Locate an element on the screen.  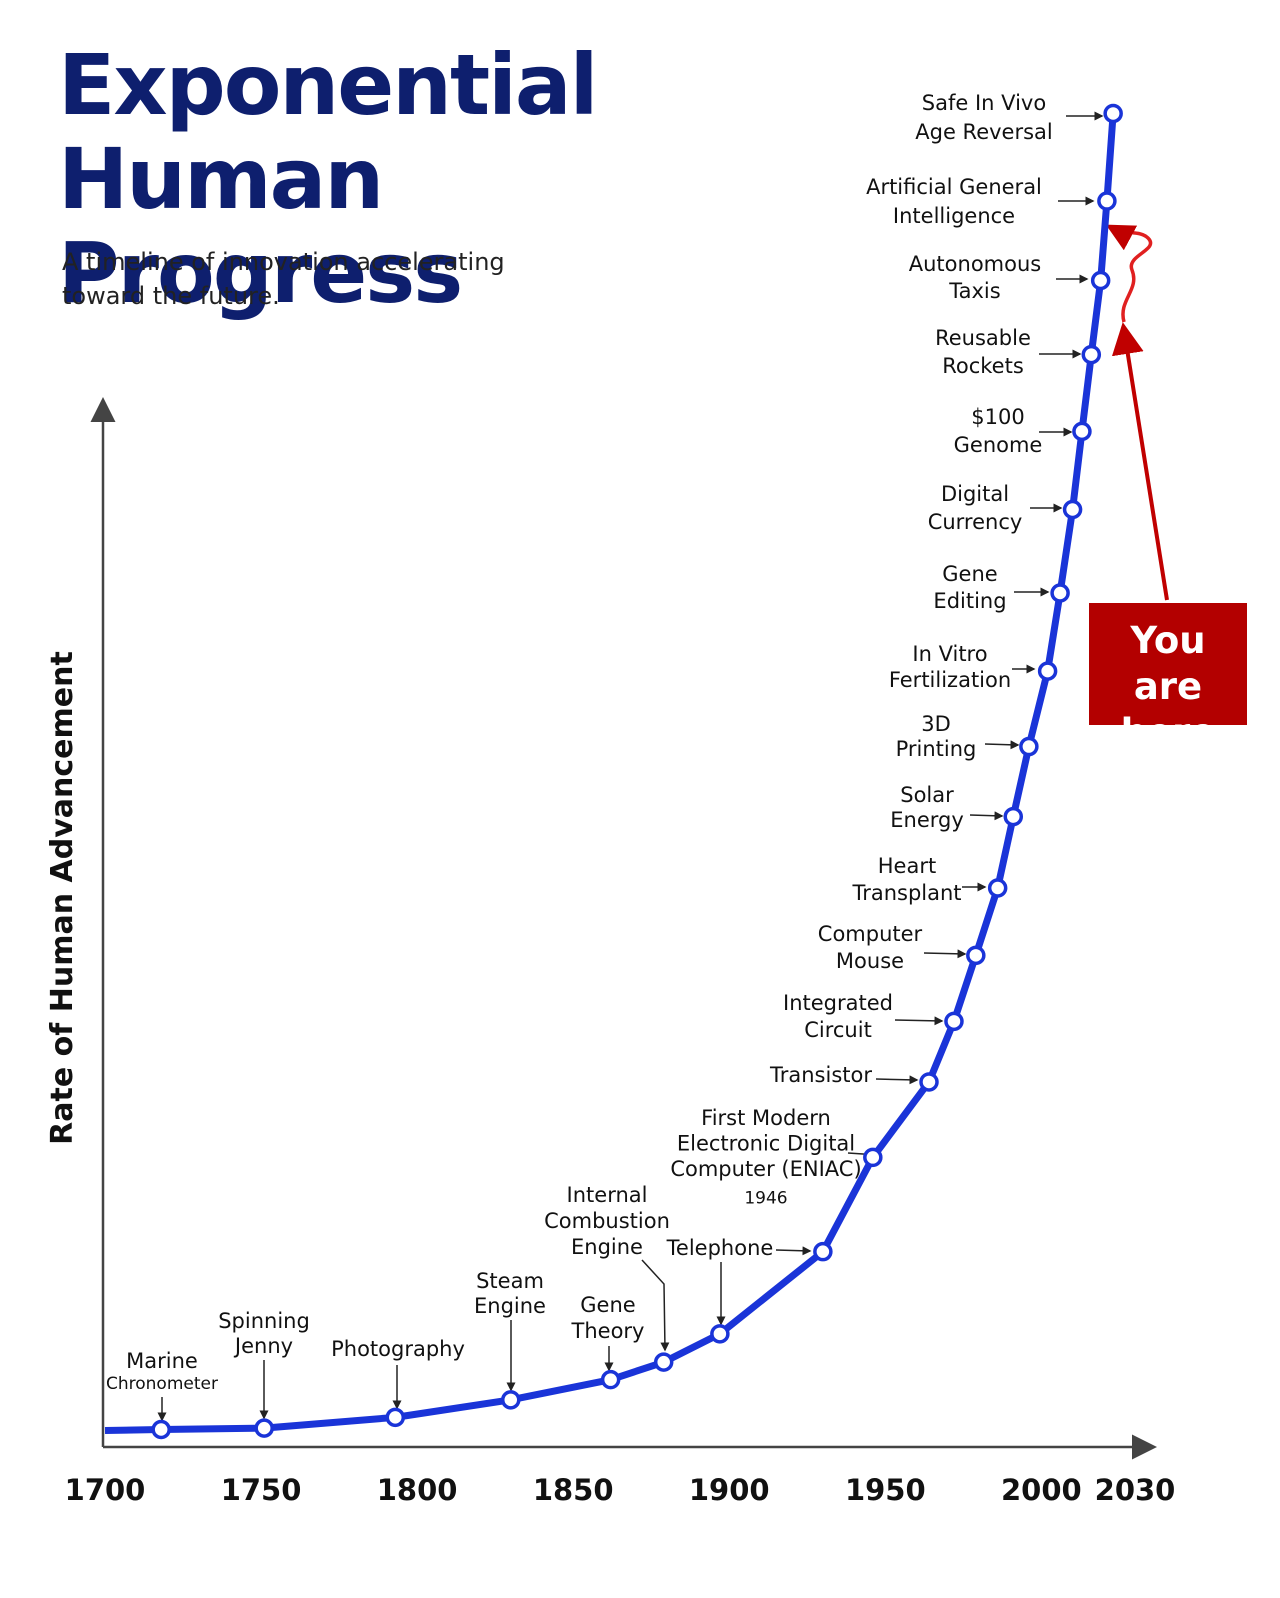
milestone-label: Theory is located at coordinates (608, 1331).